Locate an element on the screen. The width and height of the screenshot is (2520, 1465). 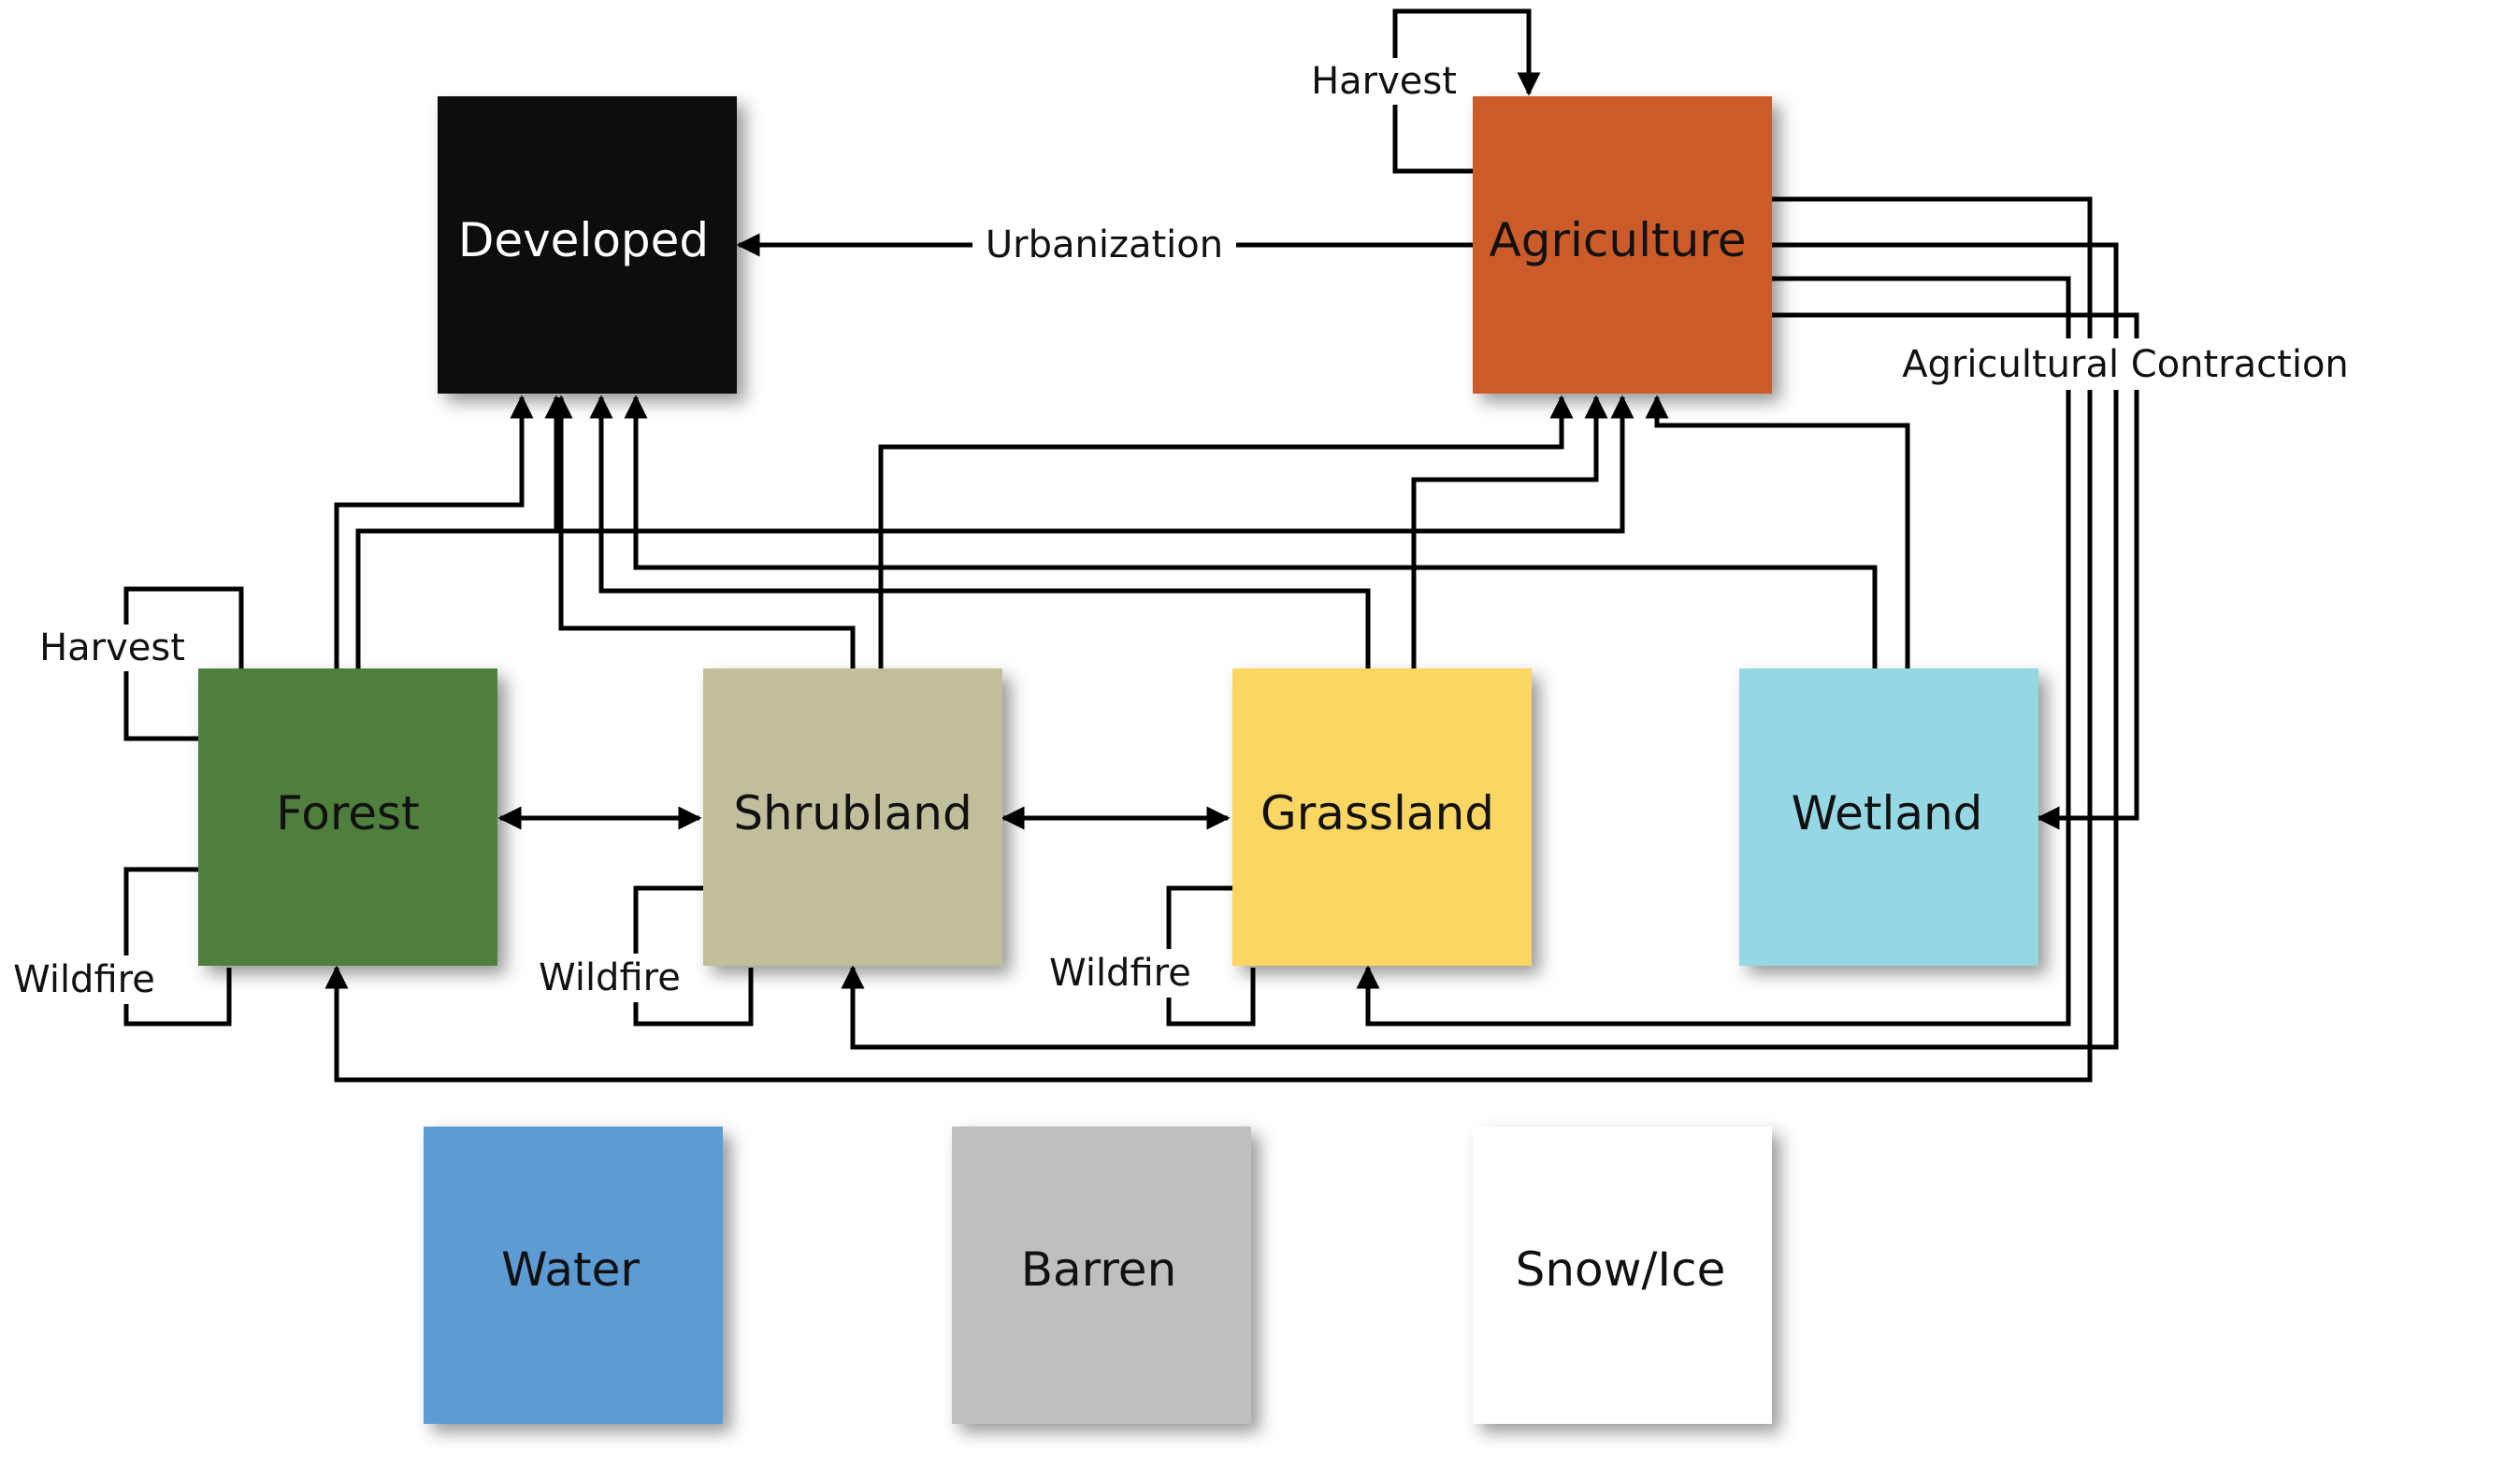
node-water: Water is located at coordinates (573, 1275).